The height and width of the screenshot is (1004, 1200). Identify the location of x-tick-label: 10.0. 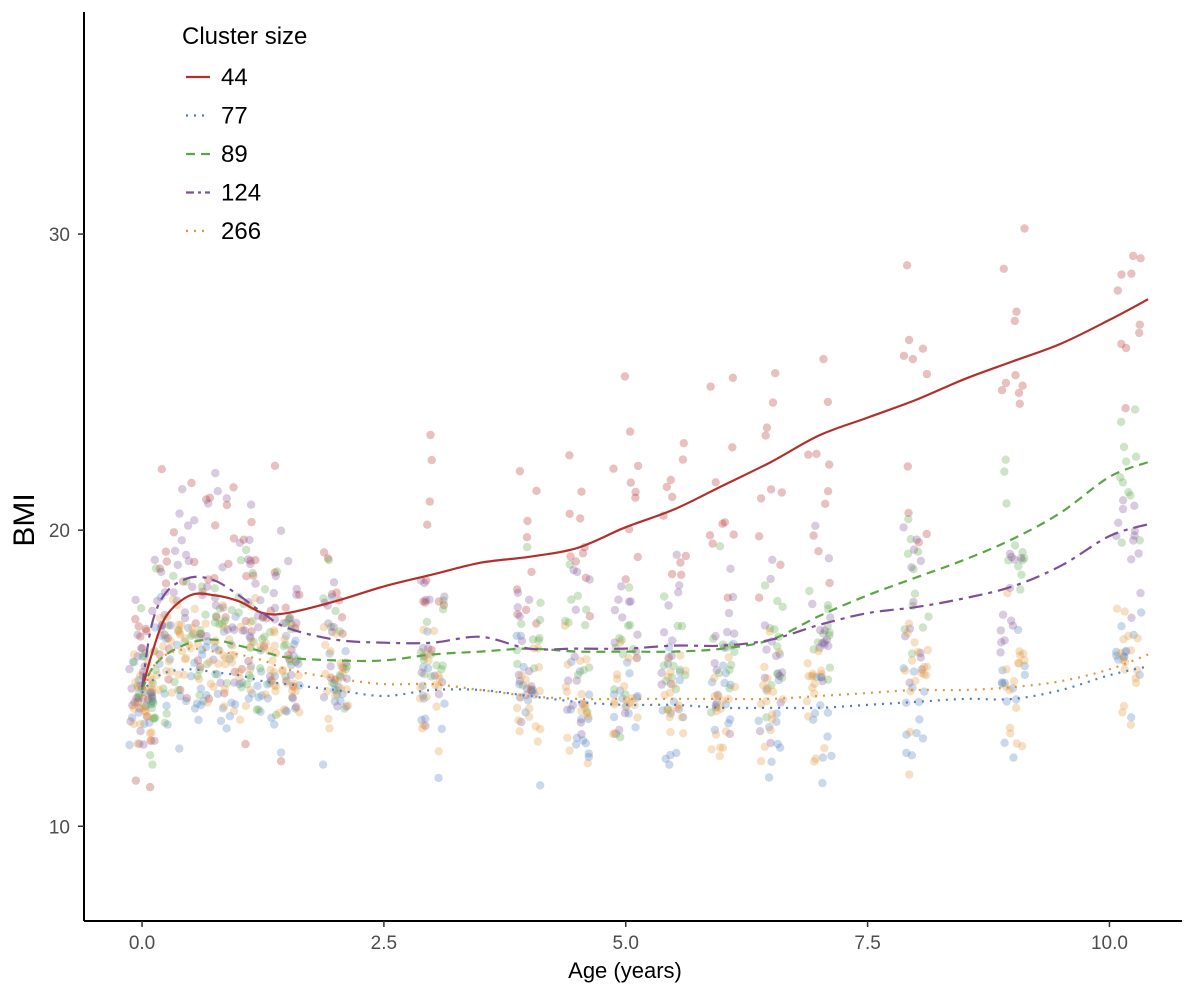
(1109, 943).